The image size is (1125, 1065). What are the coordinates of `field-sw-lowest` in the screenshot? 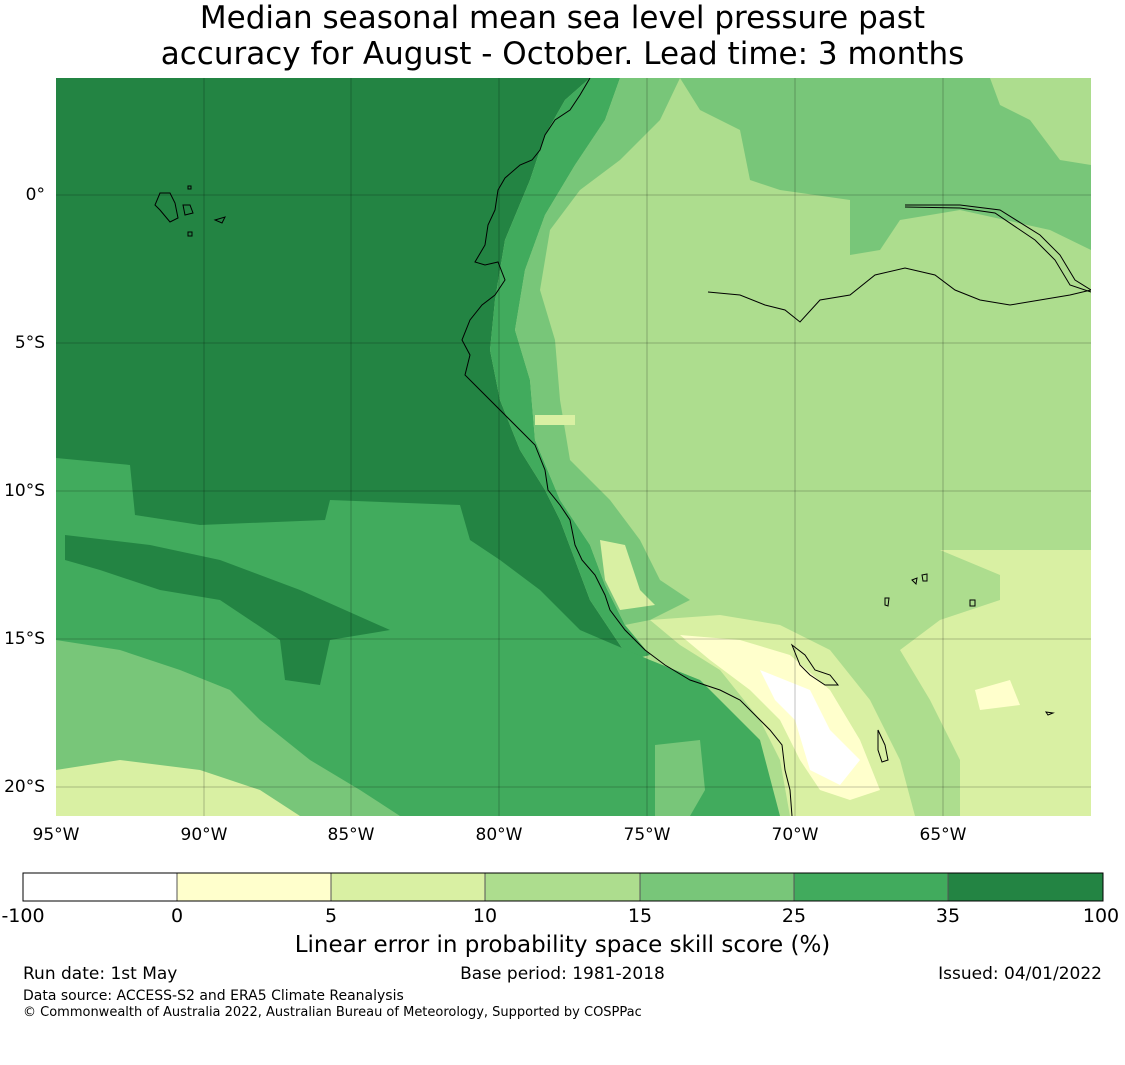 It's located at (178, 788).